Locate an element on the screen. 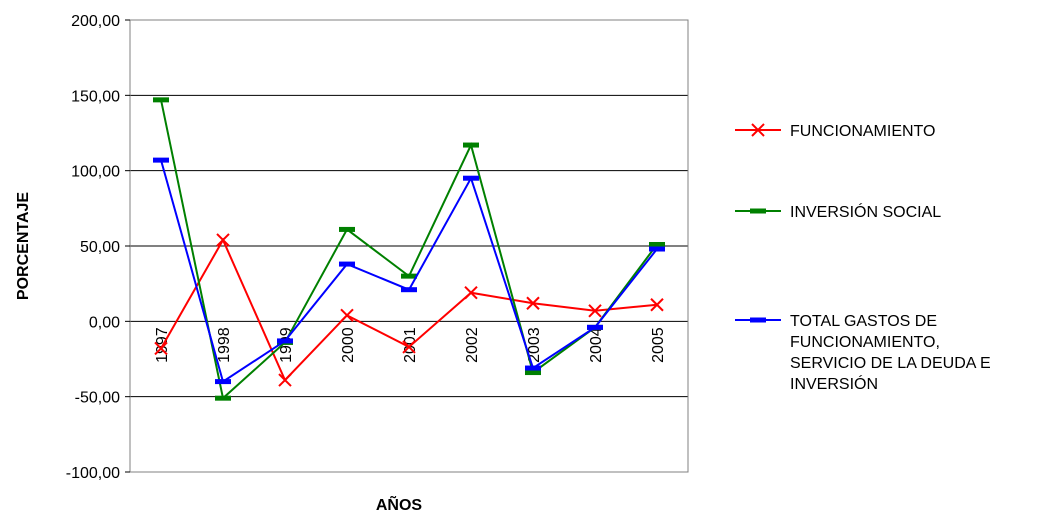  y-tick-label: -50,00 is located at coordinates (97, 398).